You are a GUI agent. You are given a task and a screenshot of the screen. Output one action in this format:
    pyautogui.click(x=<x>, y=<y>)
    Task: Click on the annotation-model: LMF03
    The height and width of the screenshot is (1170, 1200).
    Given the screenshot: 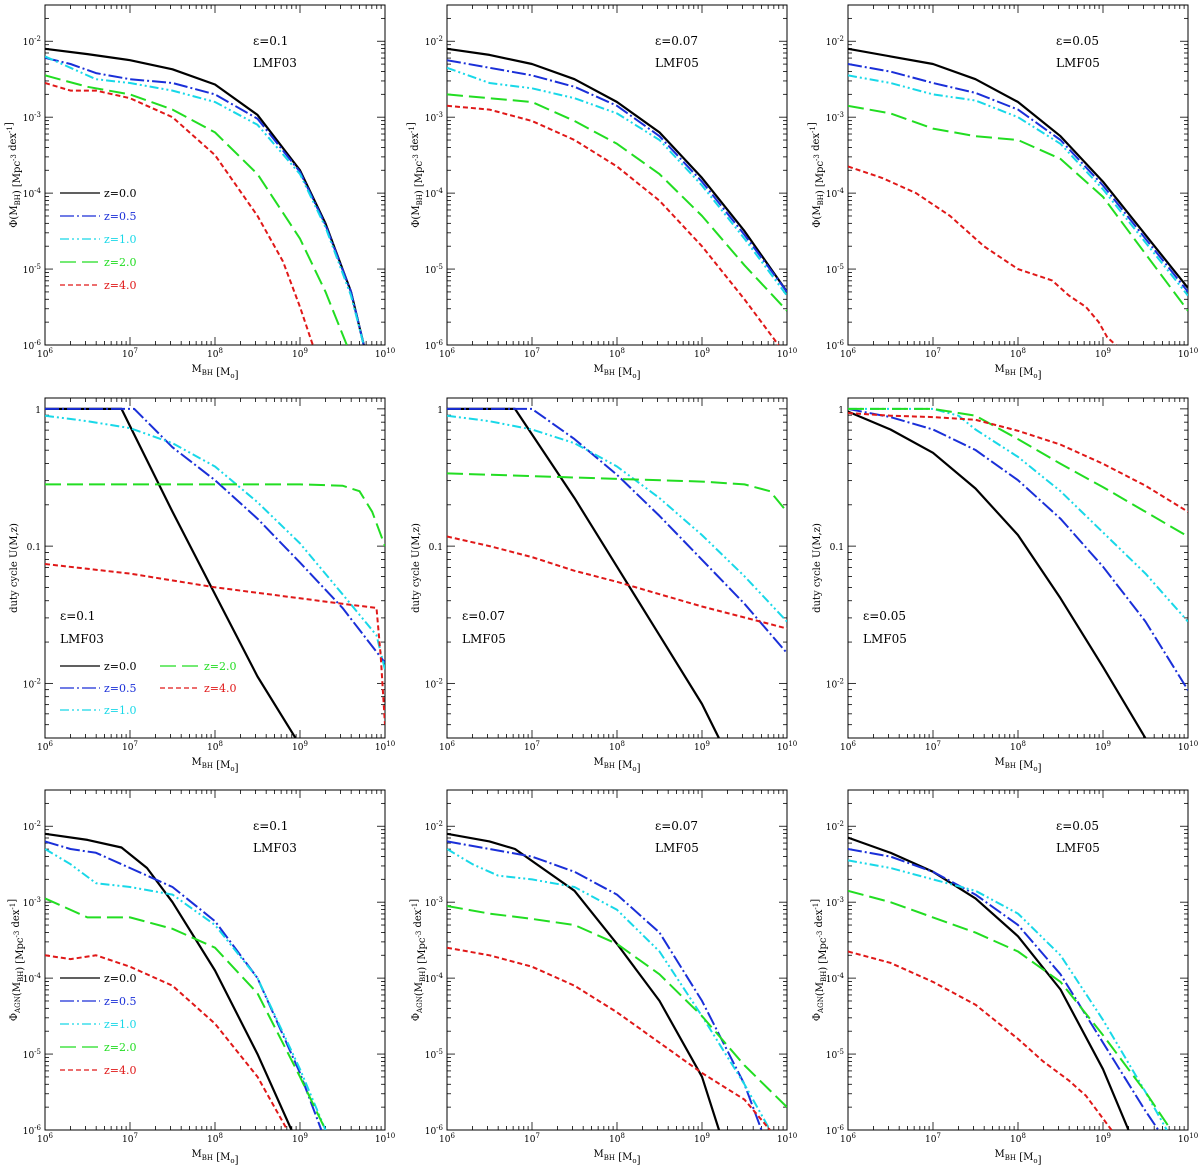 What is the action you would take?
    pyautogui.click(x=82, y=639)
    